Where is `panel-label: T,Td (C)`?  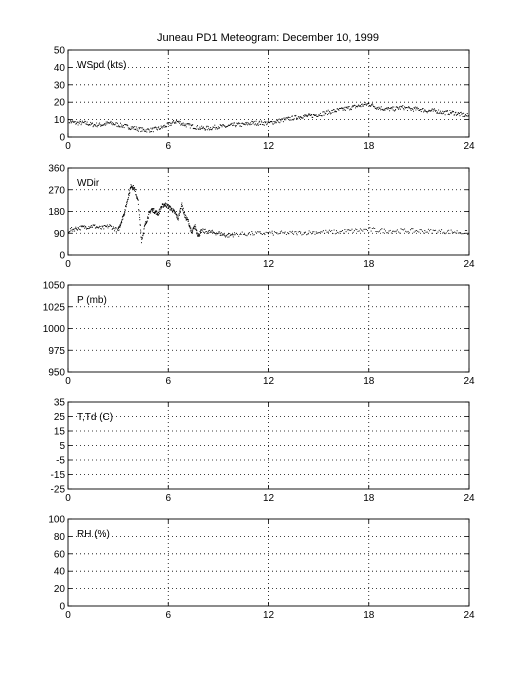
panel-label: T,Td (C) is located at coordinates (95, 417).